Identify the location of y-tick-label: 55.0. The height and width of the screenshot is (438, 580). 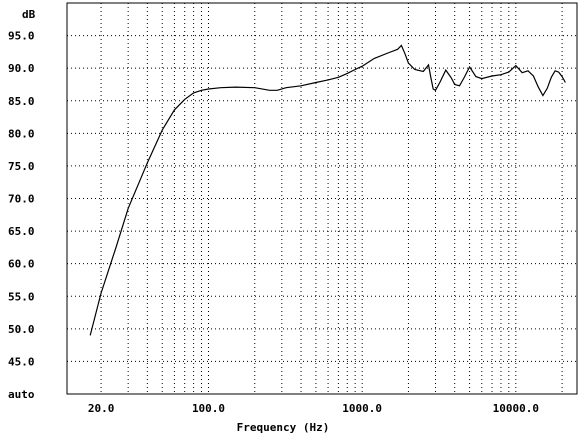
(21, 296).